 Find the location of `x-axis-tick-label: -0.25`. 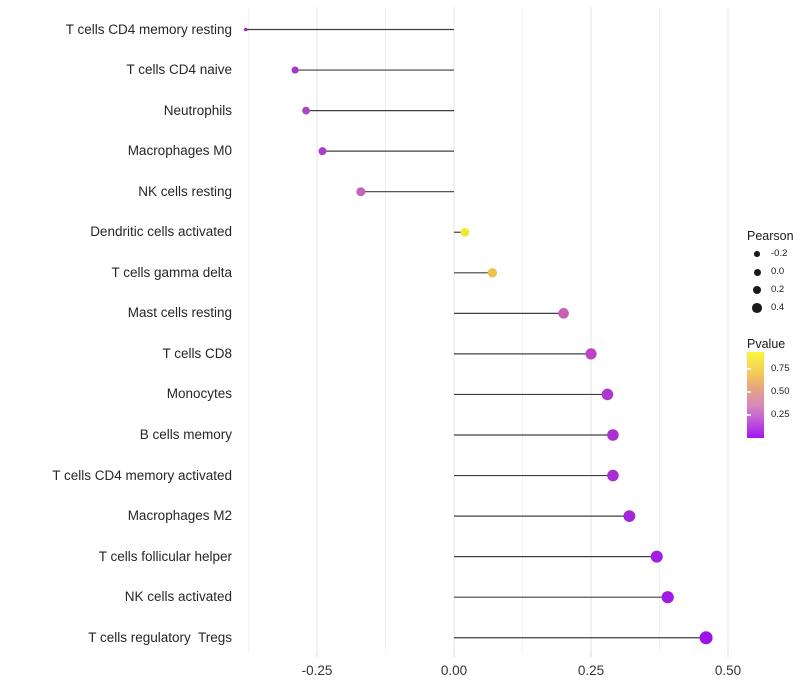

x-axis-tick-label: -0.25 is located at coordinates (317, 670).